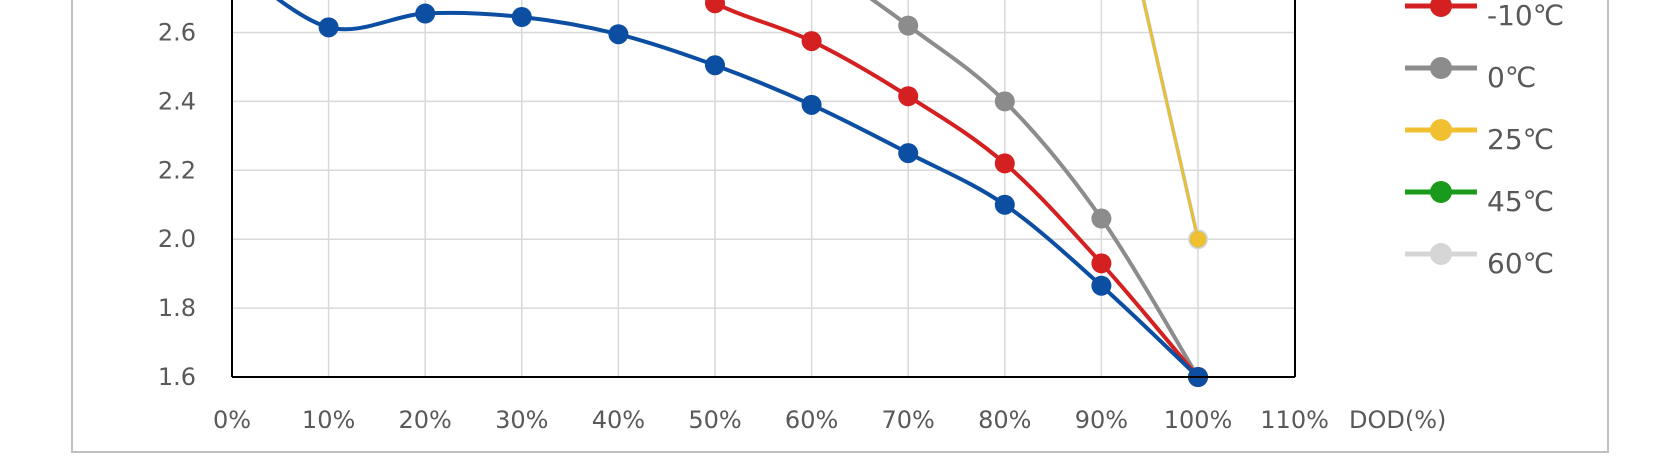 The width and height of the screenshot is (1680, 476). I want to click on legend: -10℃ 0℃ 25℃ 45℃ 60℃, so click(1484, 140).